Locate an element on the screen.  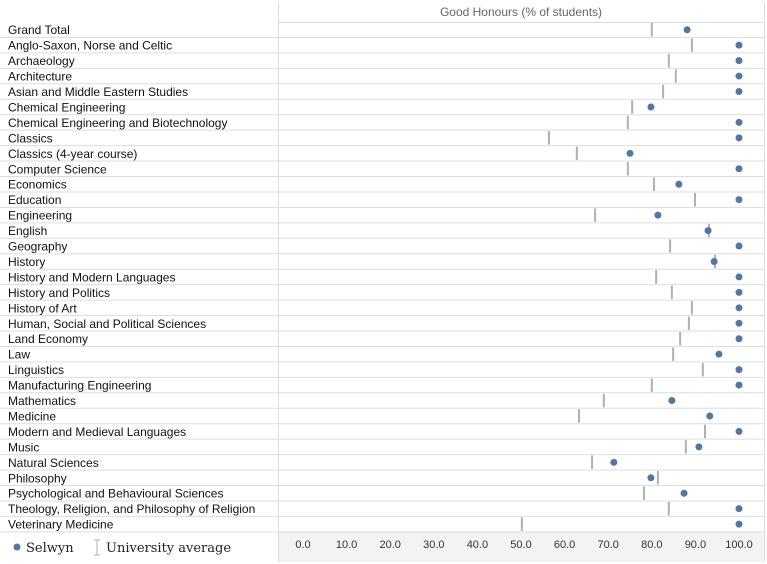
row-label: Classics (4-year course) is located at coordinates (72, 154).